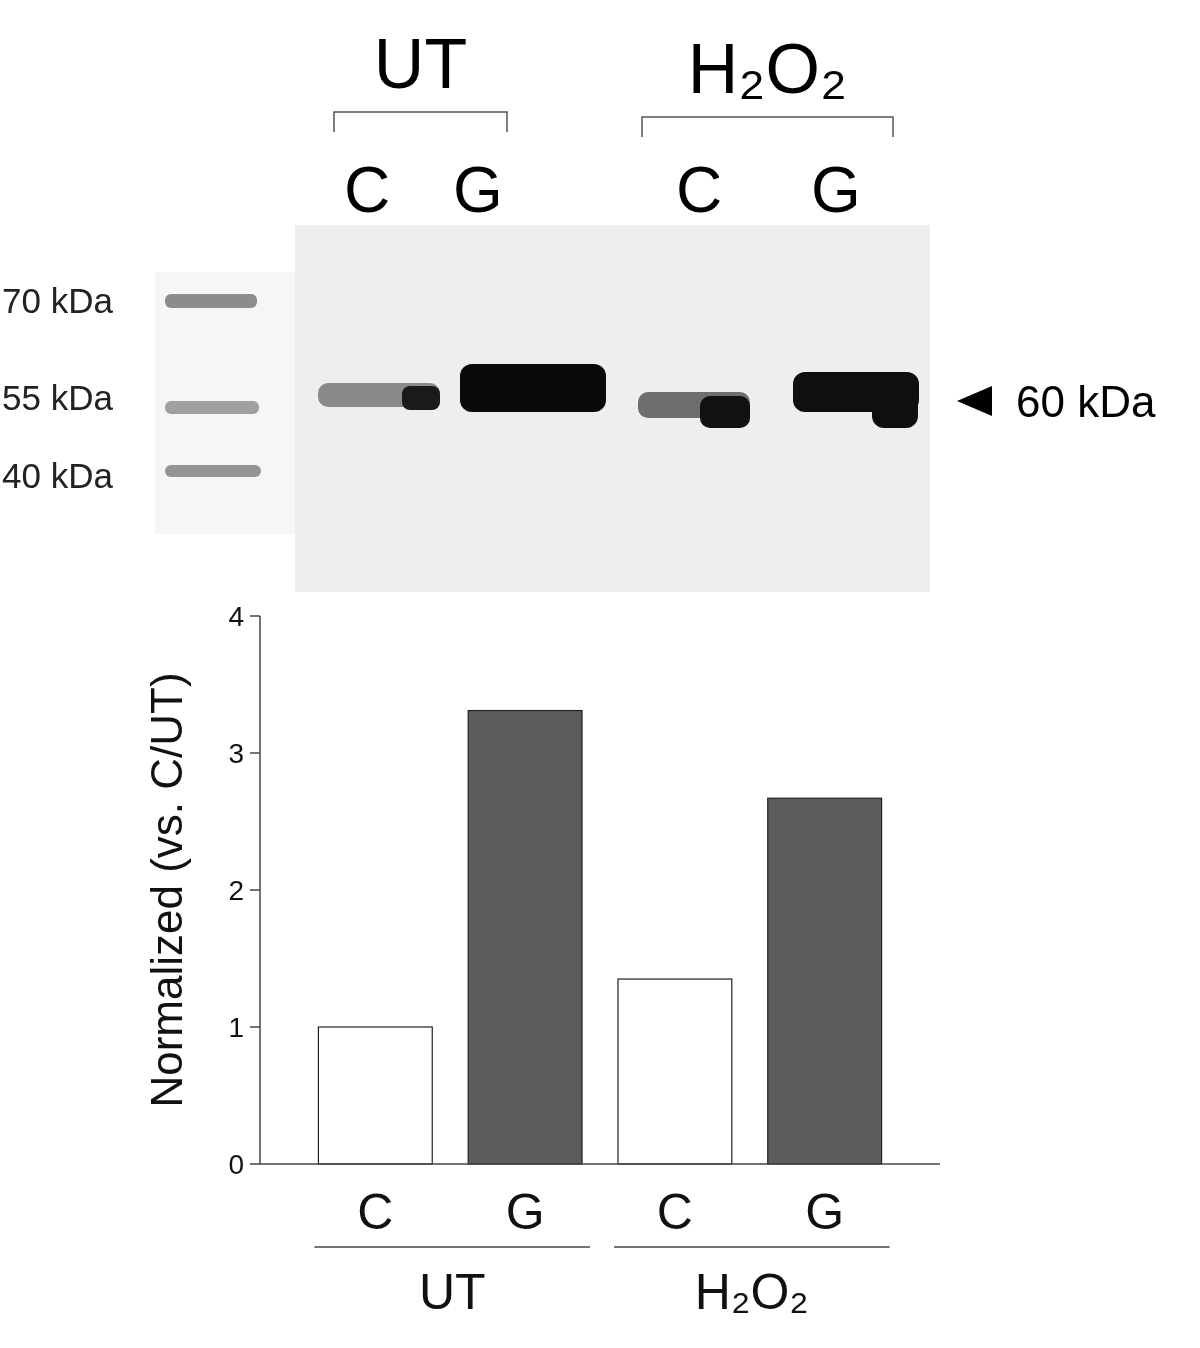 Image resolution: width=1200 pixels, height=1348 pixels. I want to click on y-tick-label: 2, so click(236, 890).